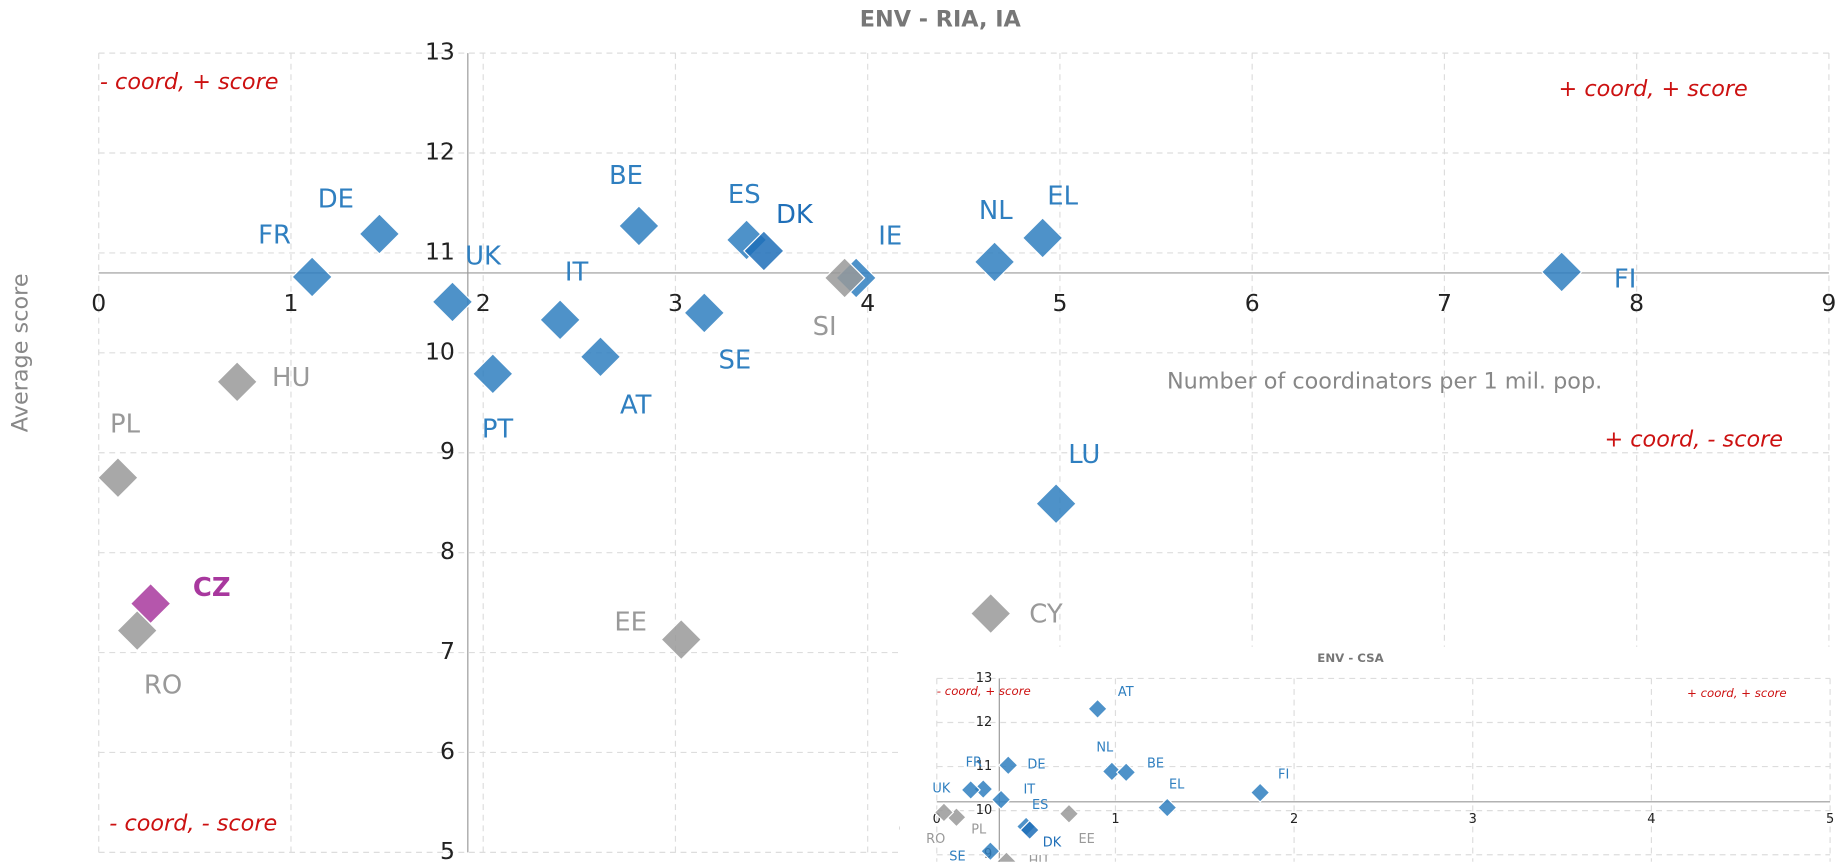 Image resolution: width=1843 pixels, height=862 pixels. Describe the element at coordinates (1084, 455) in the screenshot. I see `point-label: LU` at that location.